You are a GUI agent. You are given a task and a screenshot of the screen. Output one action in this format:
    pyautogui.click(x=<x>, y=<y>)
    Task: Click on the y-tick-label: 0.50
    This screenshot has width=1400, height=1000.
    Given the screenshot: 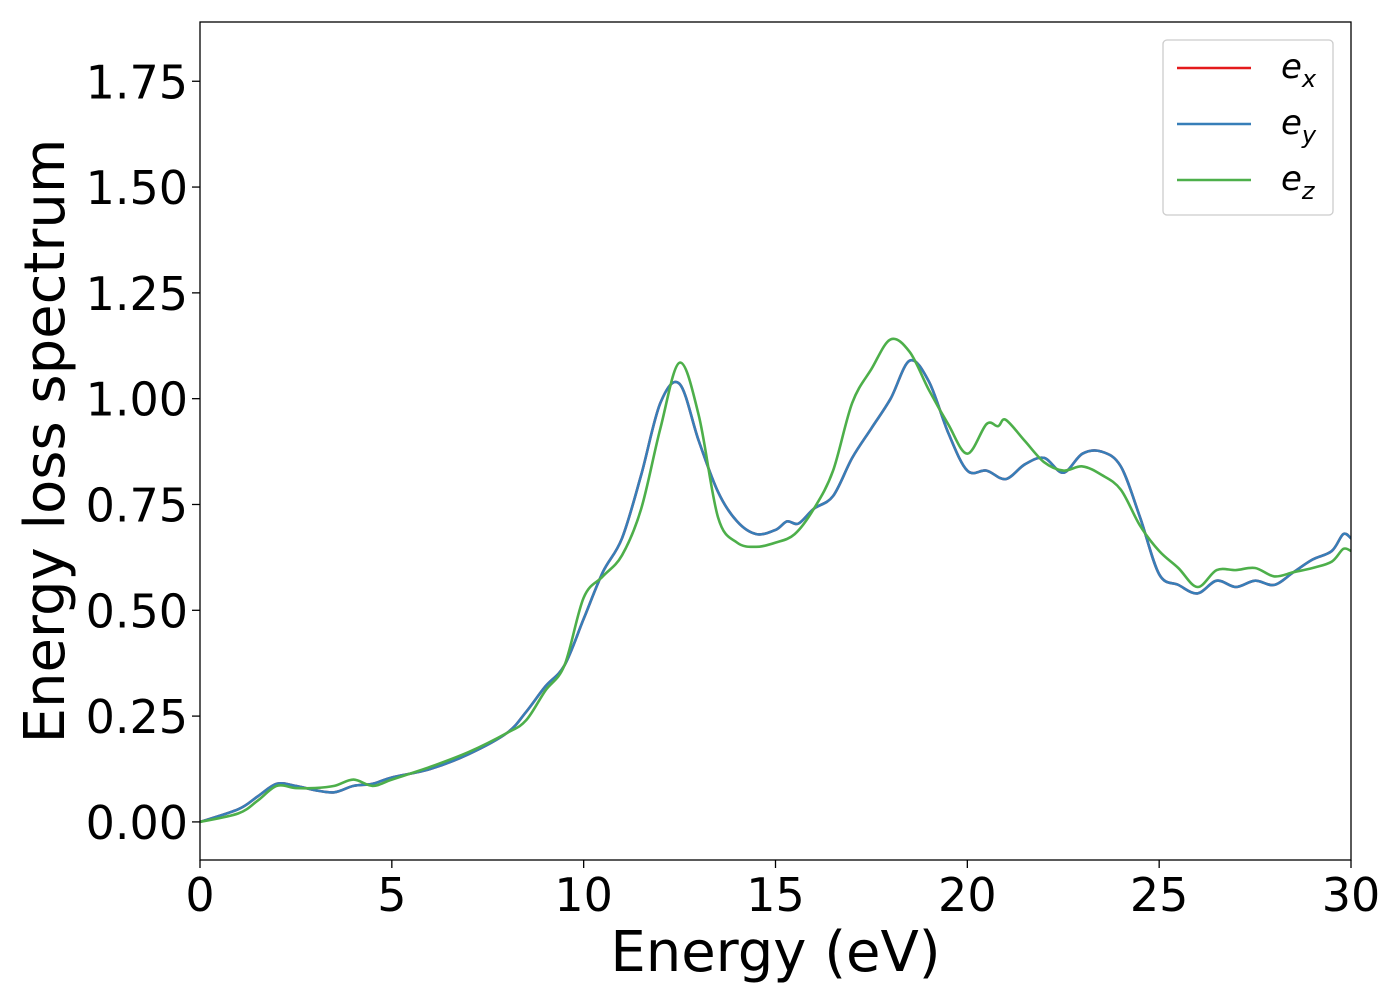 What is the action you would take?
    pyautogui.click(x=137, y=611)
    